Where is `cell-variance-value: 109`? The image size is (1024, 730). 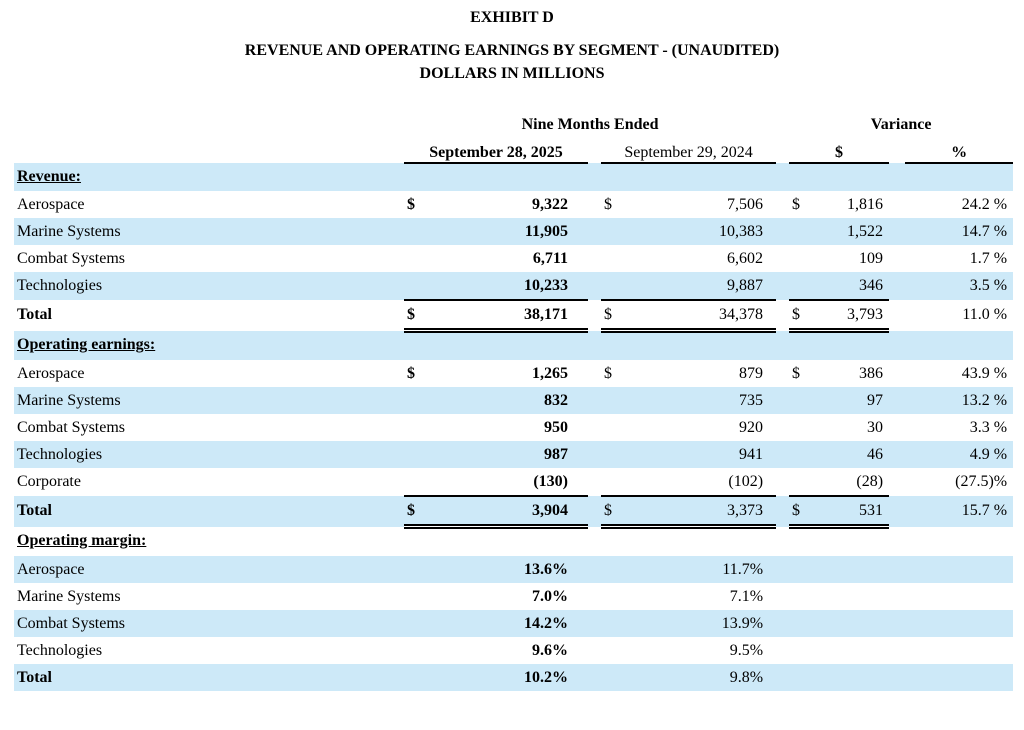
cell-variance-value: 109 is located at coordinates (871, 258).